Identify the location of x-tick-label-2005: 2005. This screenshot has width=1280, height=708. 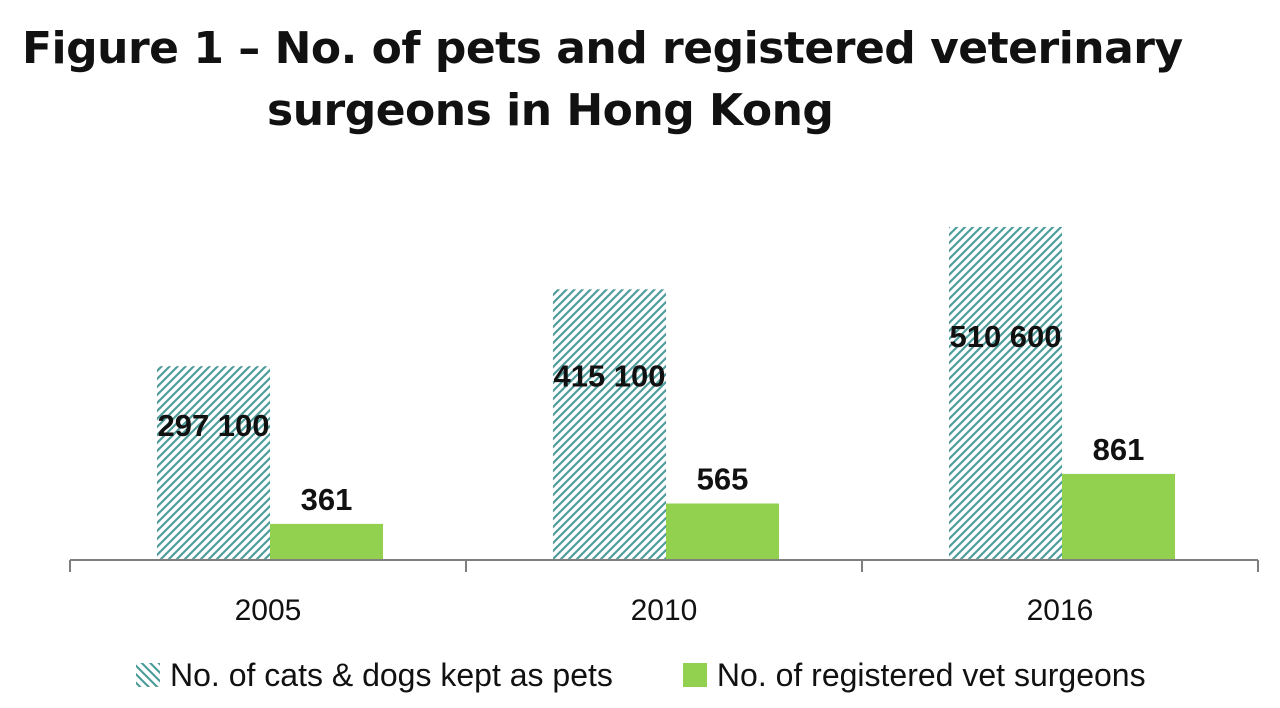
(268, 610).